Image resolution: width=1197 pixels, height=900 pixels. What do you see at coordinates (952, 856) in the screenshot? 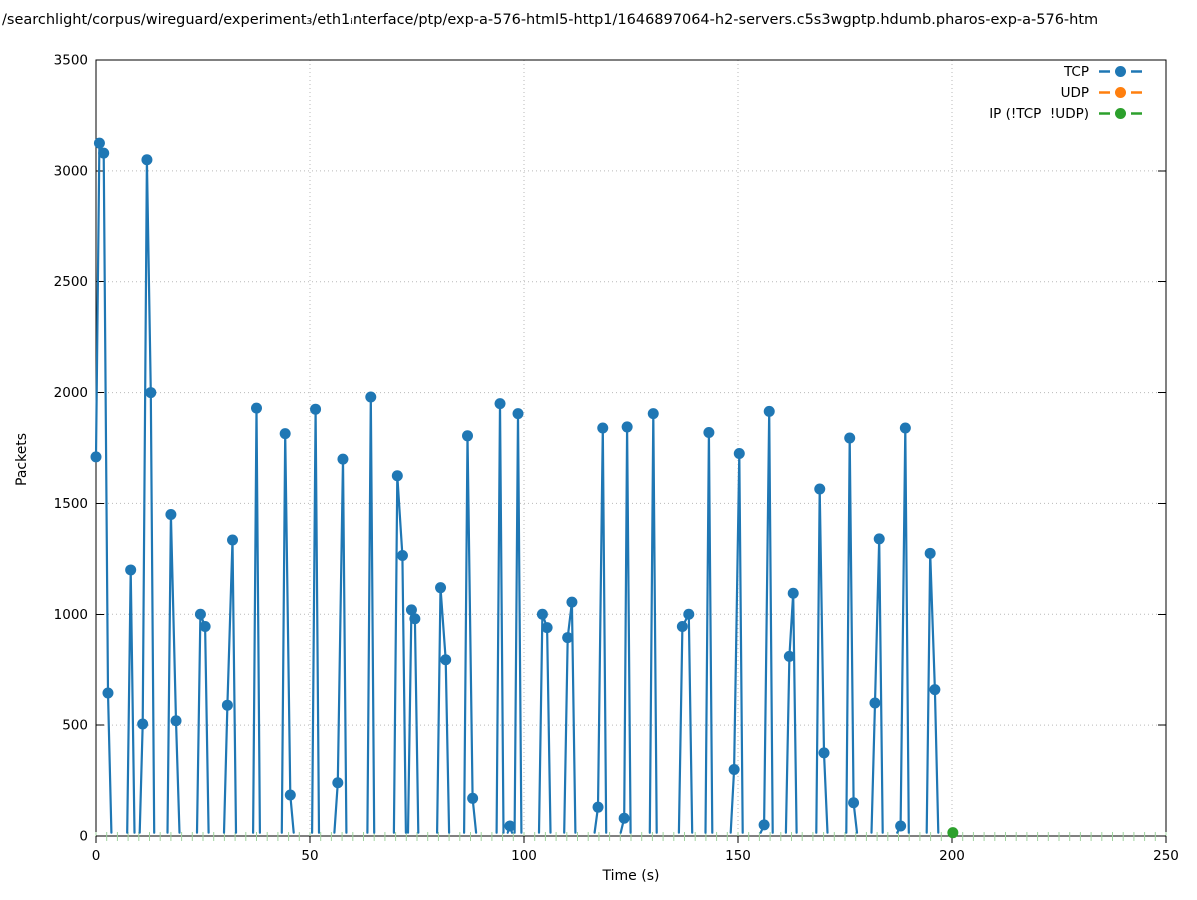
I see `x-tick-label: 200` at bounding box center [952, 856].